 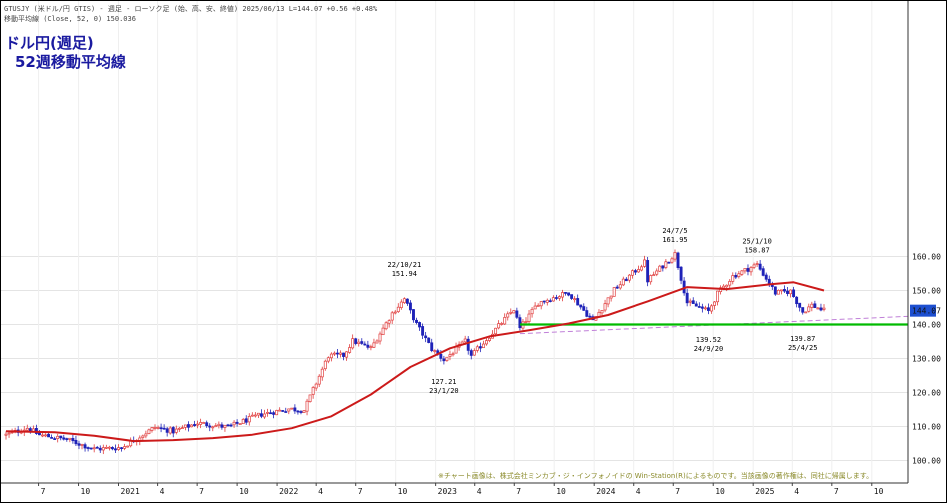 I want to click on y-tick-label: 140.00, so click(x=926, y=325).